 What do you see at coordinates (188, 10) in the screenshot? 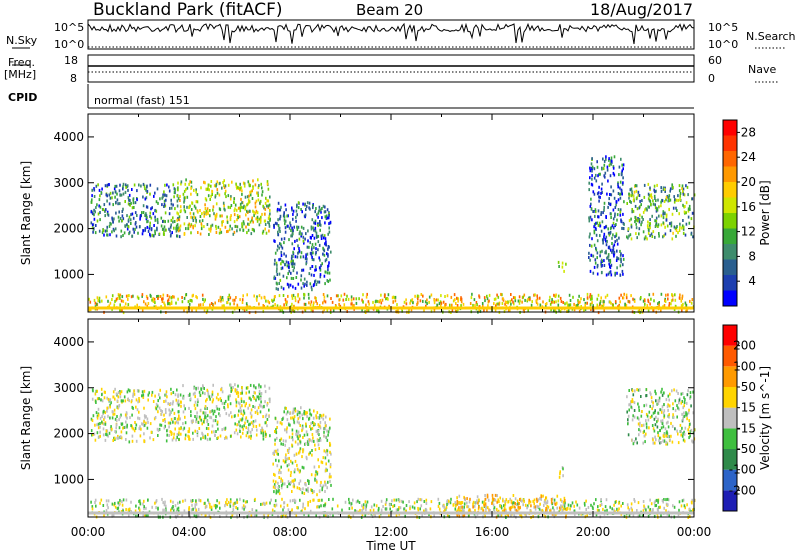
I see `station-title: Buckland Park (fitACF)` at bounding box center [188, 10].